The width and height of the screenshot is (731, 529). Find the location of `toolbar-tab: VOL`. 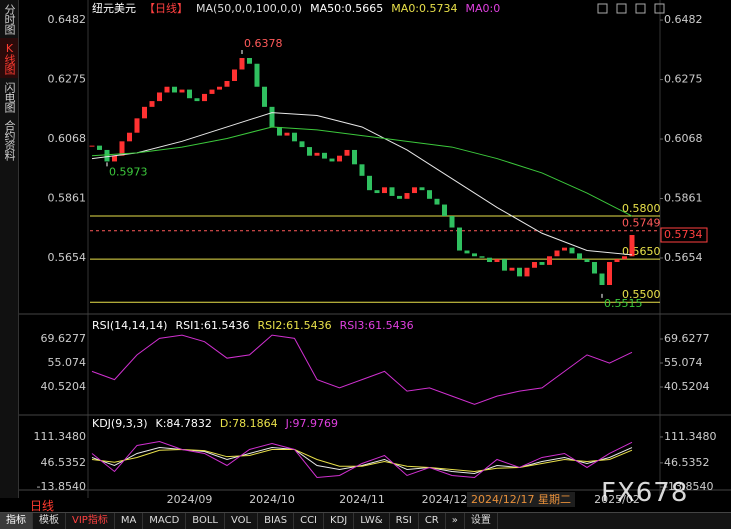

toolbar-tab: VOL is located at coordinates (242, 521).